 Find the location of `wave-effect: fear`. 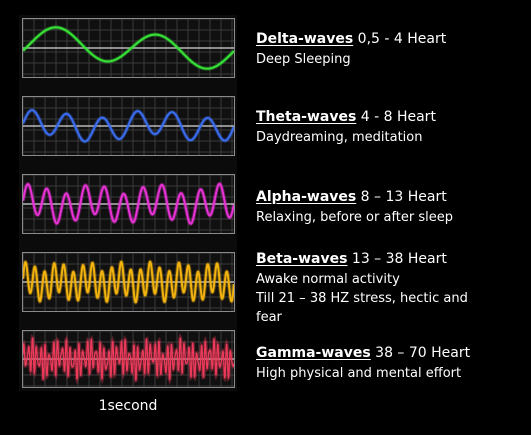

wave-effect: fear is located at coordinates (269, 317).